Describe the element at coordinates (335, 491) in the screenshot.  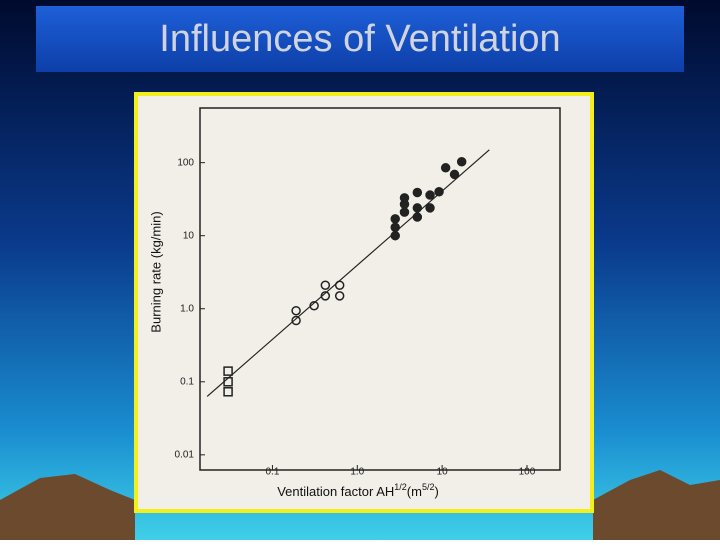
I see `x-label-text: Ventilation factor AH` at that location.